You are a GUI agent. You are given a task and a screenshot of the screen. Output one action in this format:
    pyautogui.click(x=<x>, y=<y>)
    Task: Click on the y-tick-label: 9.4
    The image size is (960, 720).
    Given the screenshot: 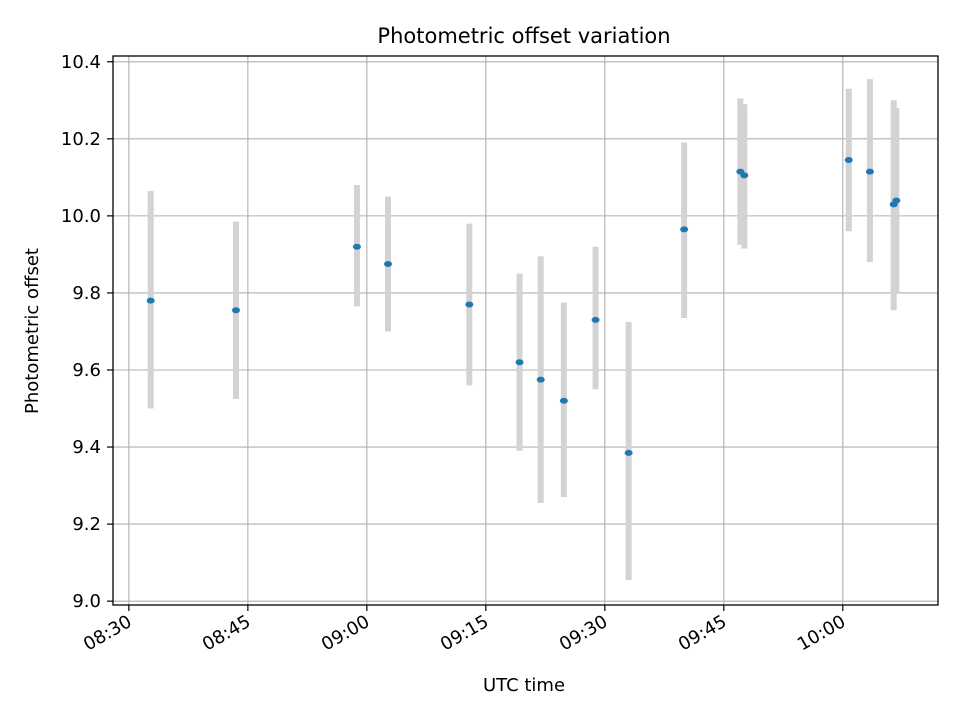 What is the action you would take?
    pyautogui.click(x=86, y=447)
    